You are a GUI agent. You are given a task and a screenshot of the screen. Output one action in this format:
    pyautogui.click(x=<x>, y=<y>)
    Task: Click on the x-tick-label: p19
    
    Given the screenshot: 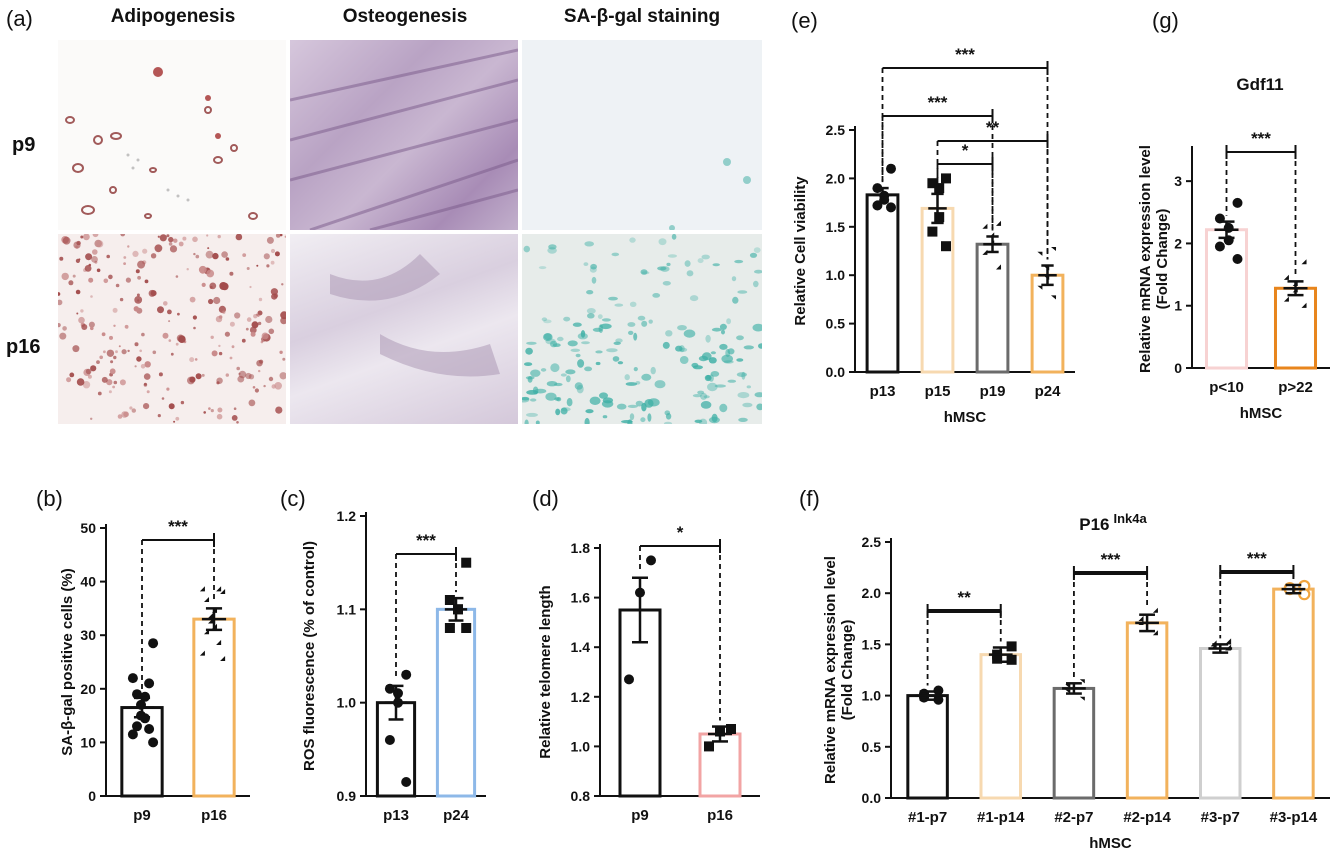 What is the action you would take?
    pyautogui.click(x=993, y=391)
    